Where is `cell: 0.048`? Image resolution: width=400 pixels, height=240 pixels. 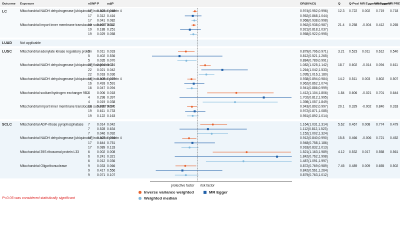
cell: 0.048 is located at coordinates (111, 11).